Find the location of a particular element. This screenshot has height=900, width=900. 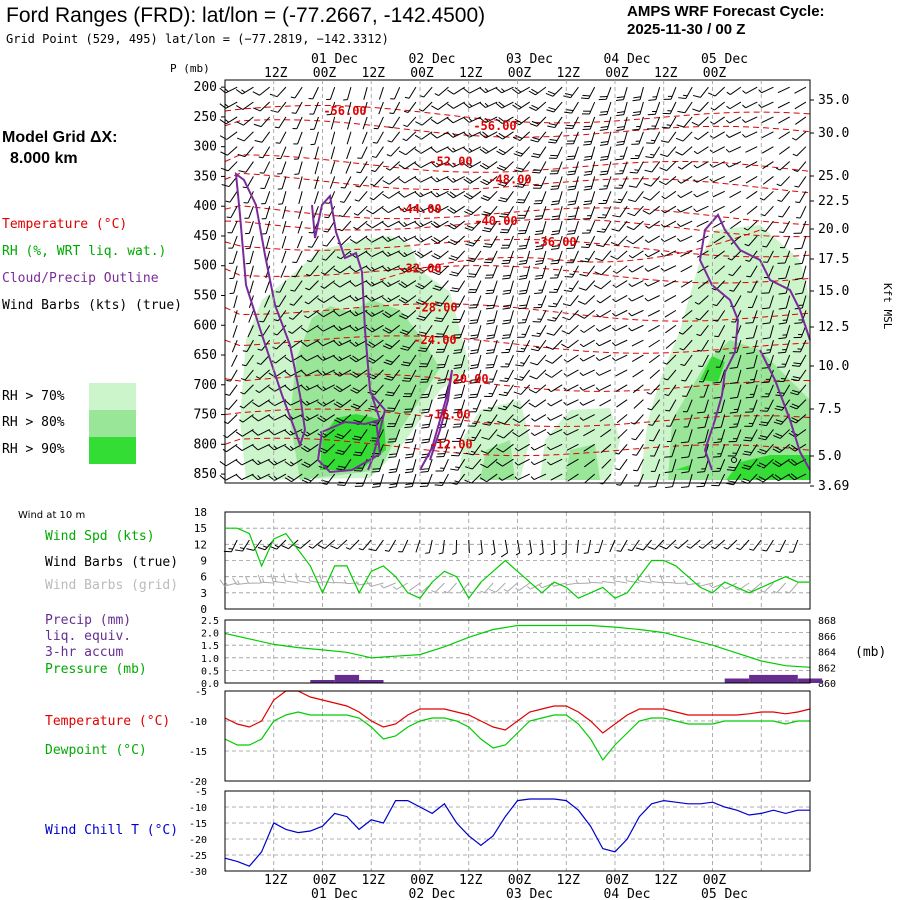

top-time-tick-label: 12Z is located at coordinates (471, 73).